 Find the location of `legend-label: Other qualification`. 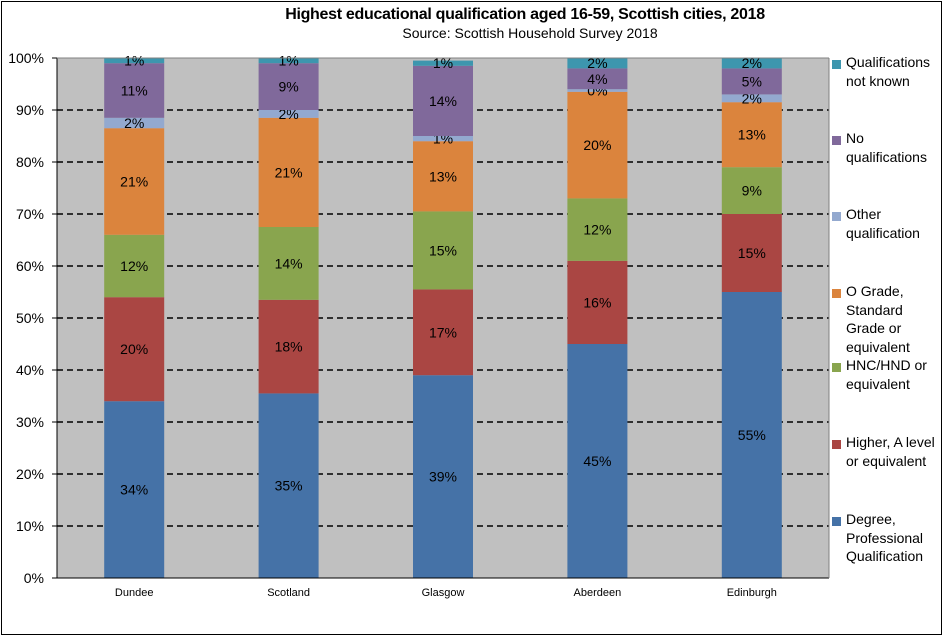

legend-label: Other qualification is located at coordinates (883, 223).